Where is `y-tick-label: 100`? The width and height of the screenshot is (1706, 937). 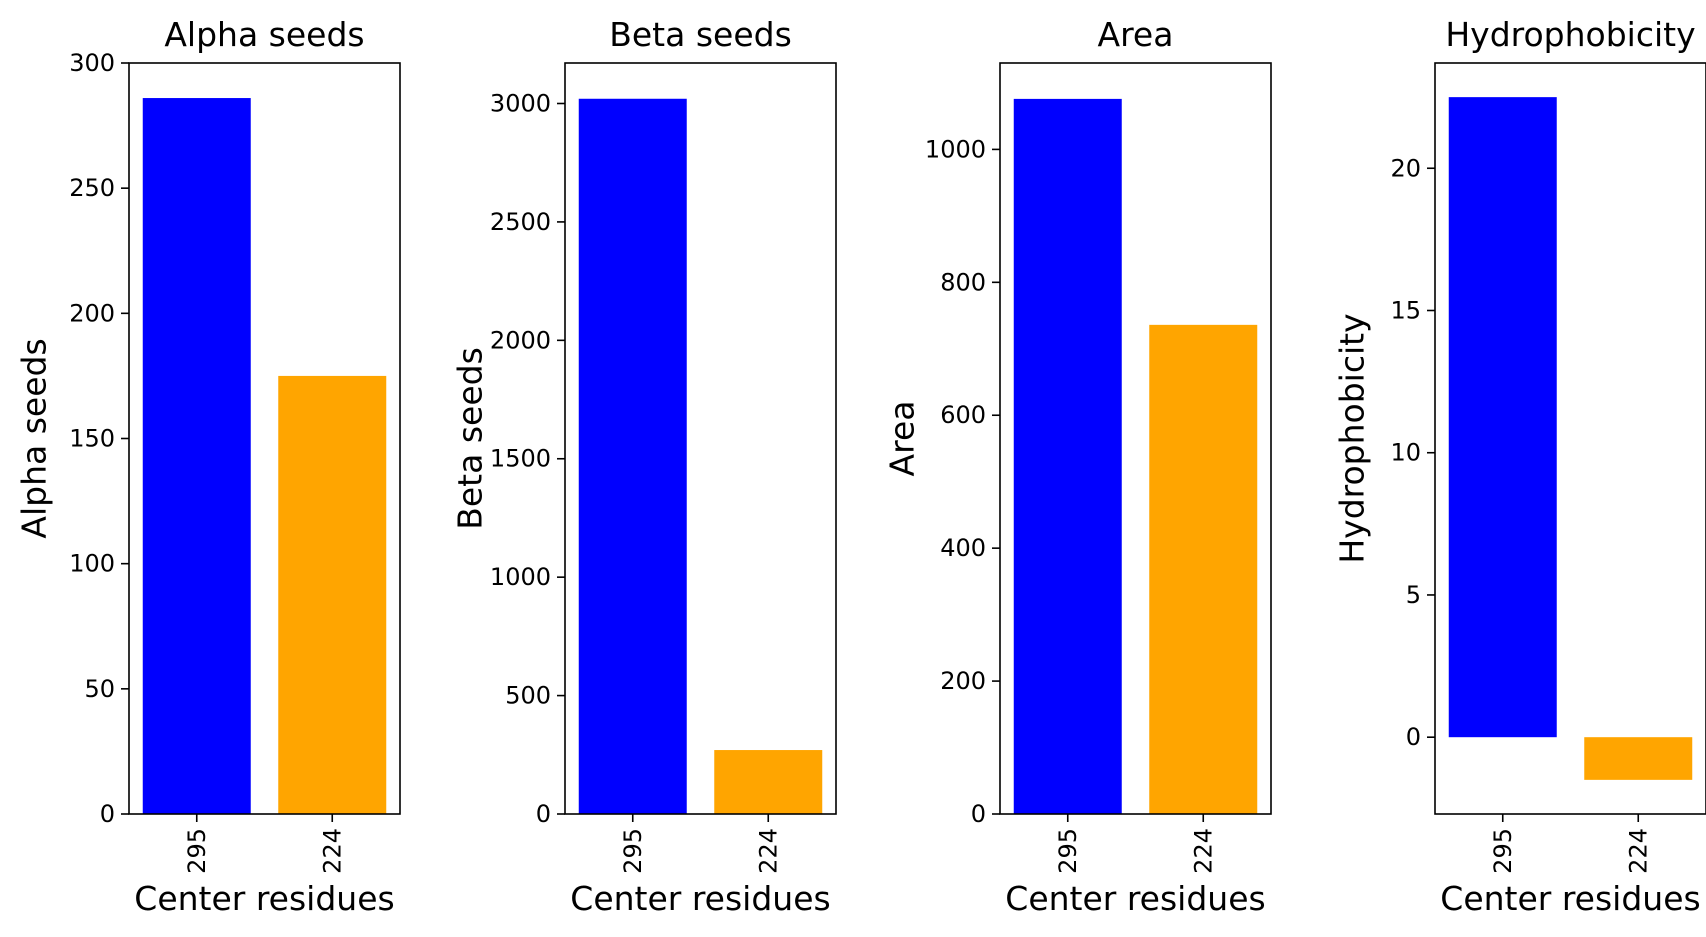 y-tick-label: 100 is located at coordinates (92, 564).